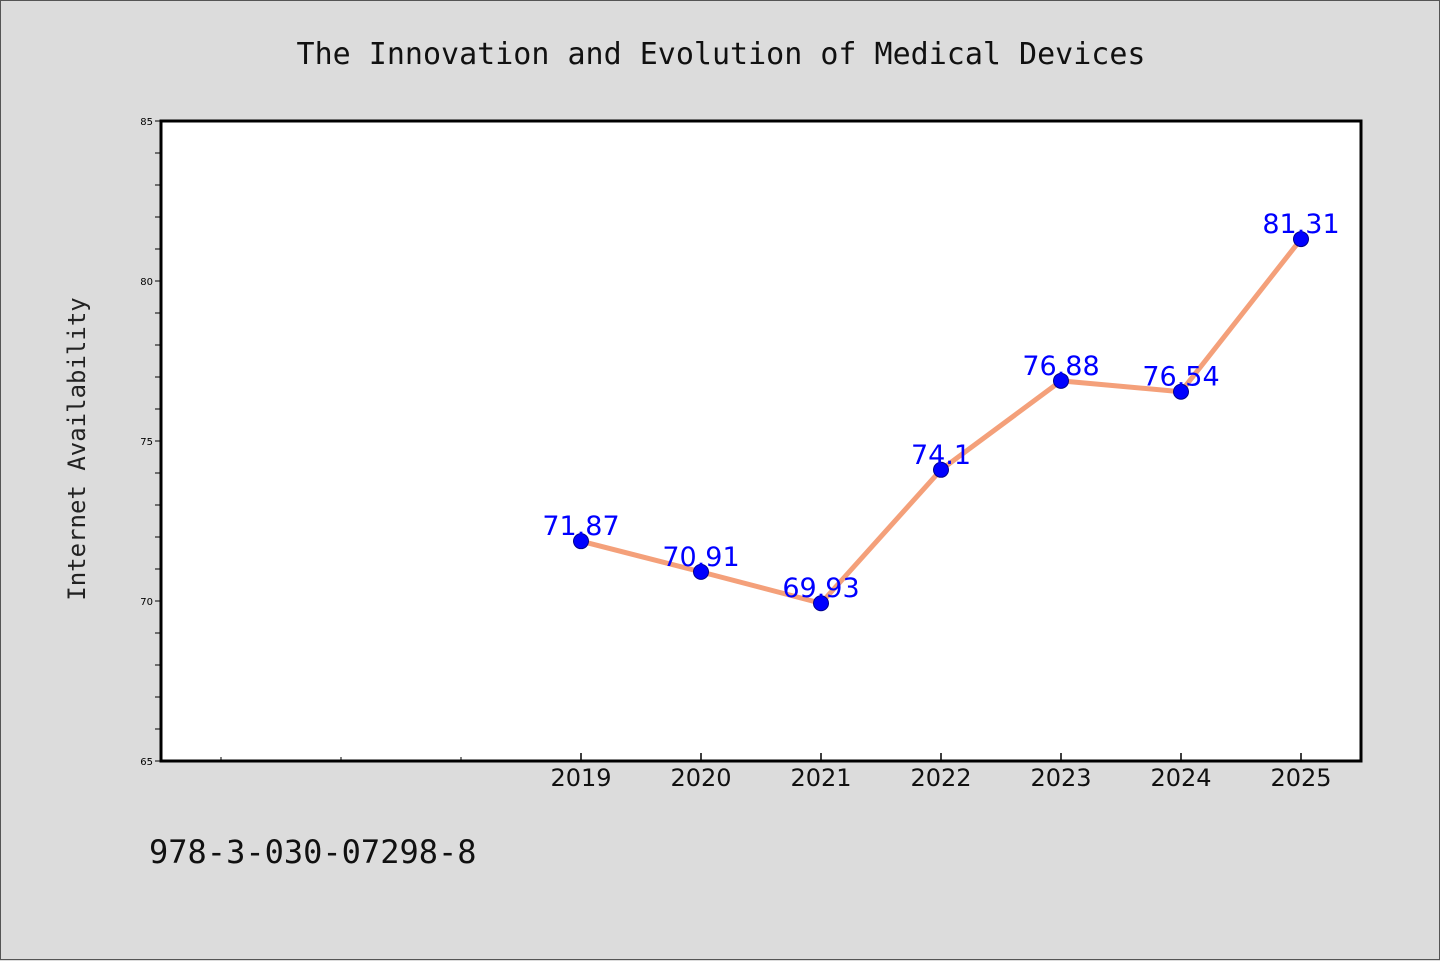 This screenshot has width=1440, height=961. Describe the element at coordinates (1300, 778) in the screenshot. I see `x-tick-label: 2025` at that location.